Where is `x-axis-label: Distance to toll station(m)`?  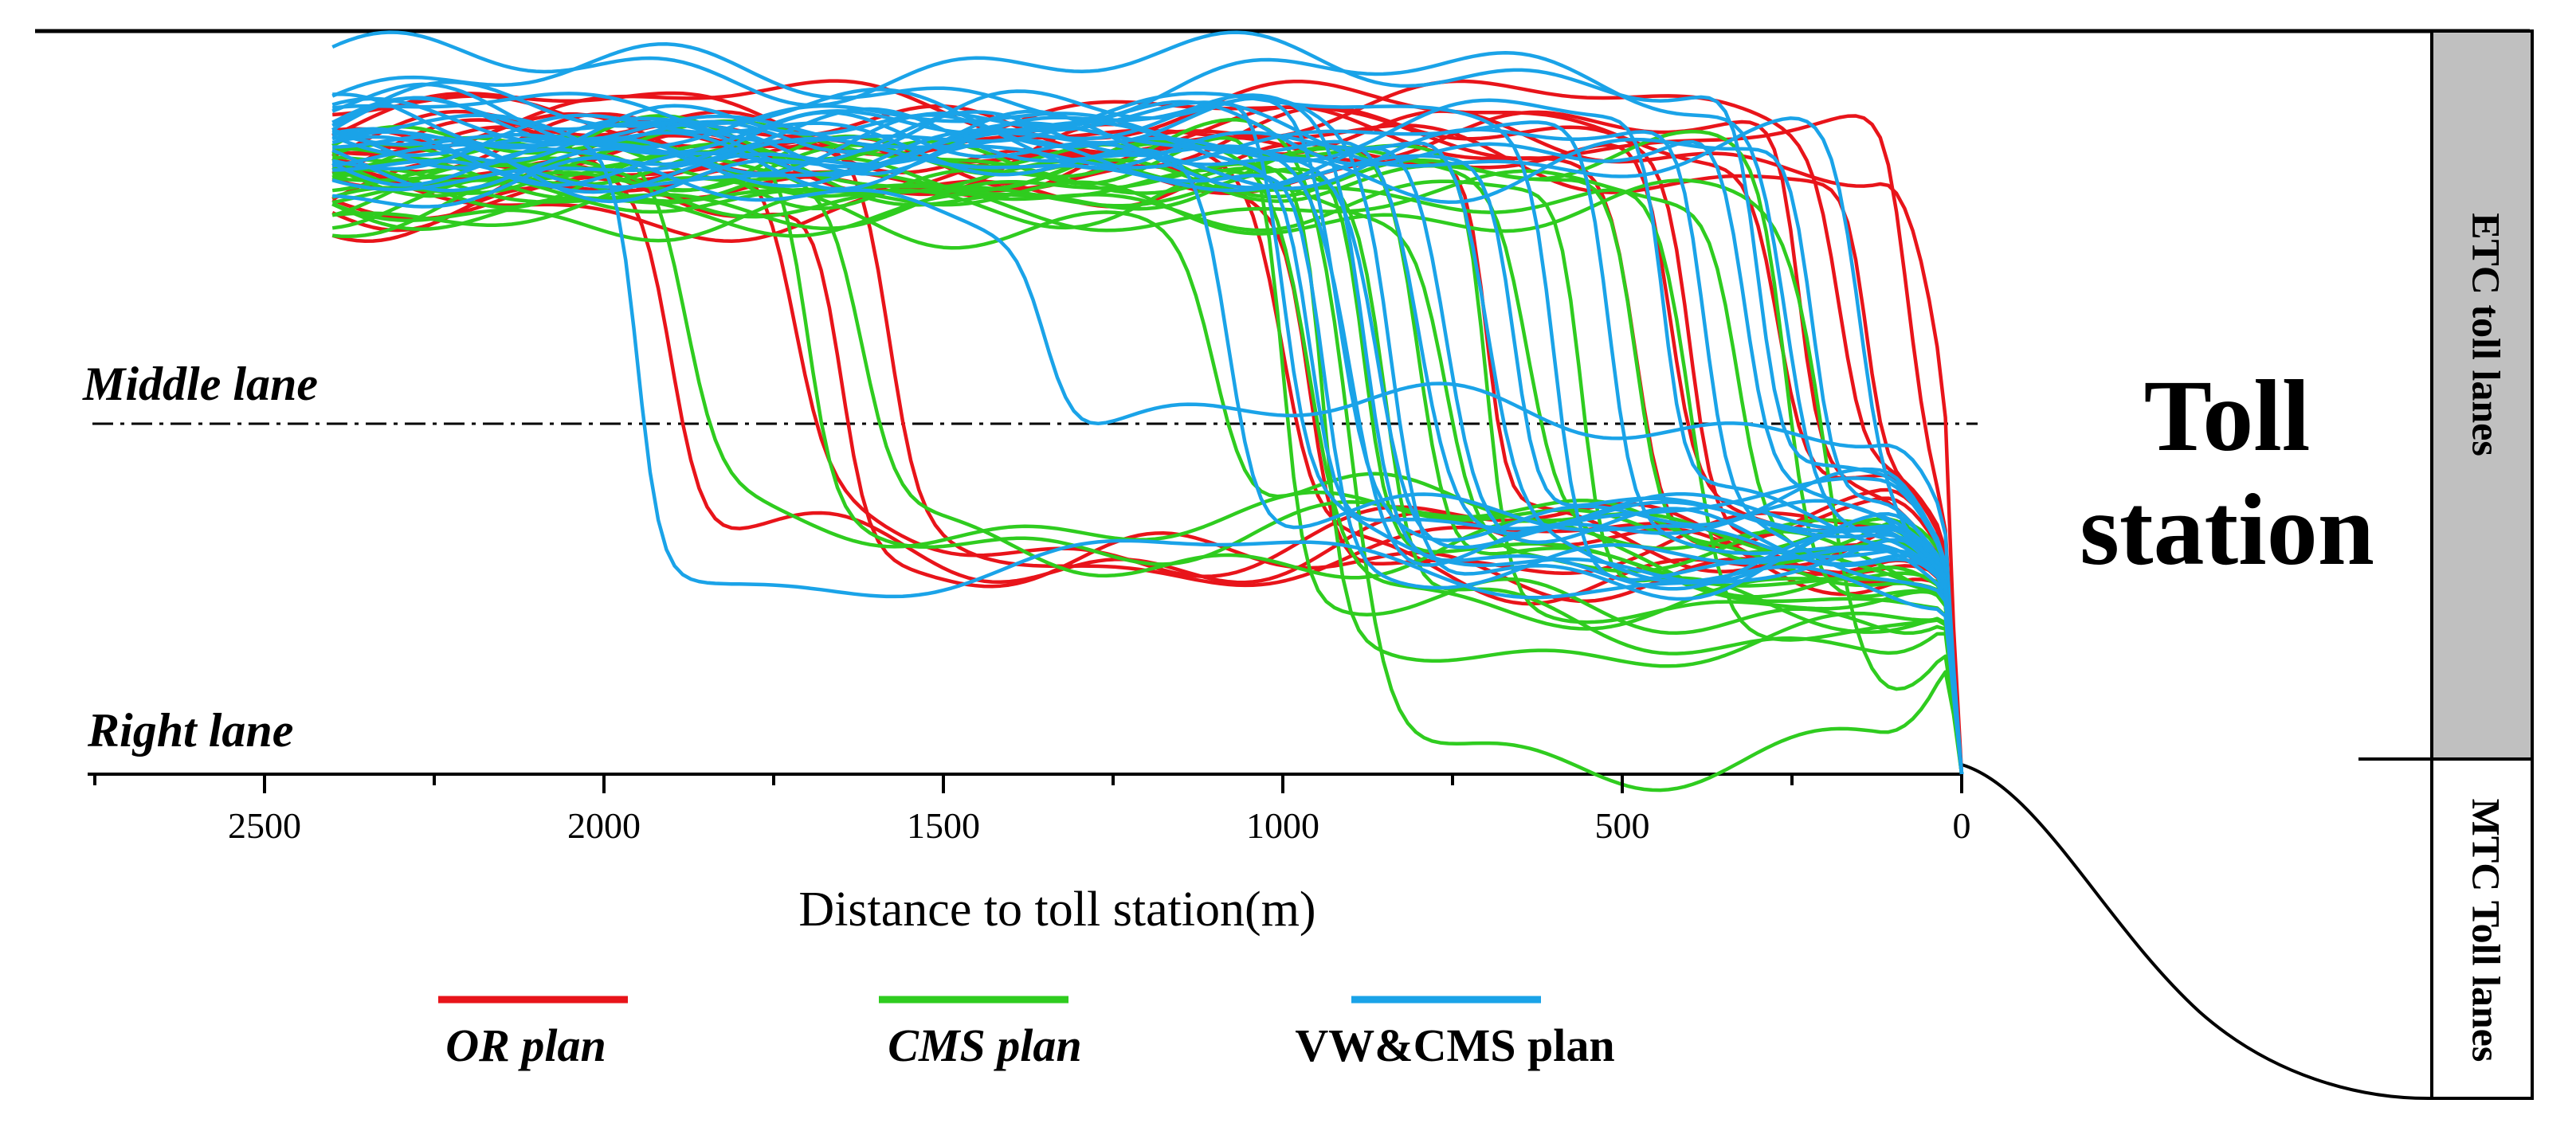 x-axis-label: Distance to toll station(m) is located at coordinates (1056, 909).